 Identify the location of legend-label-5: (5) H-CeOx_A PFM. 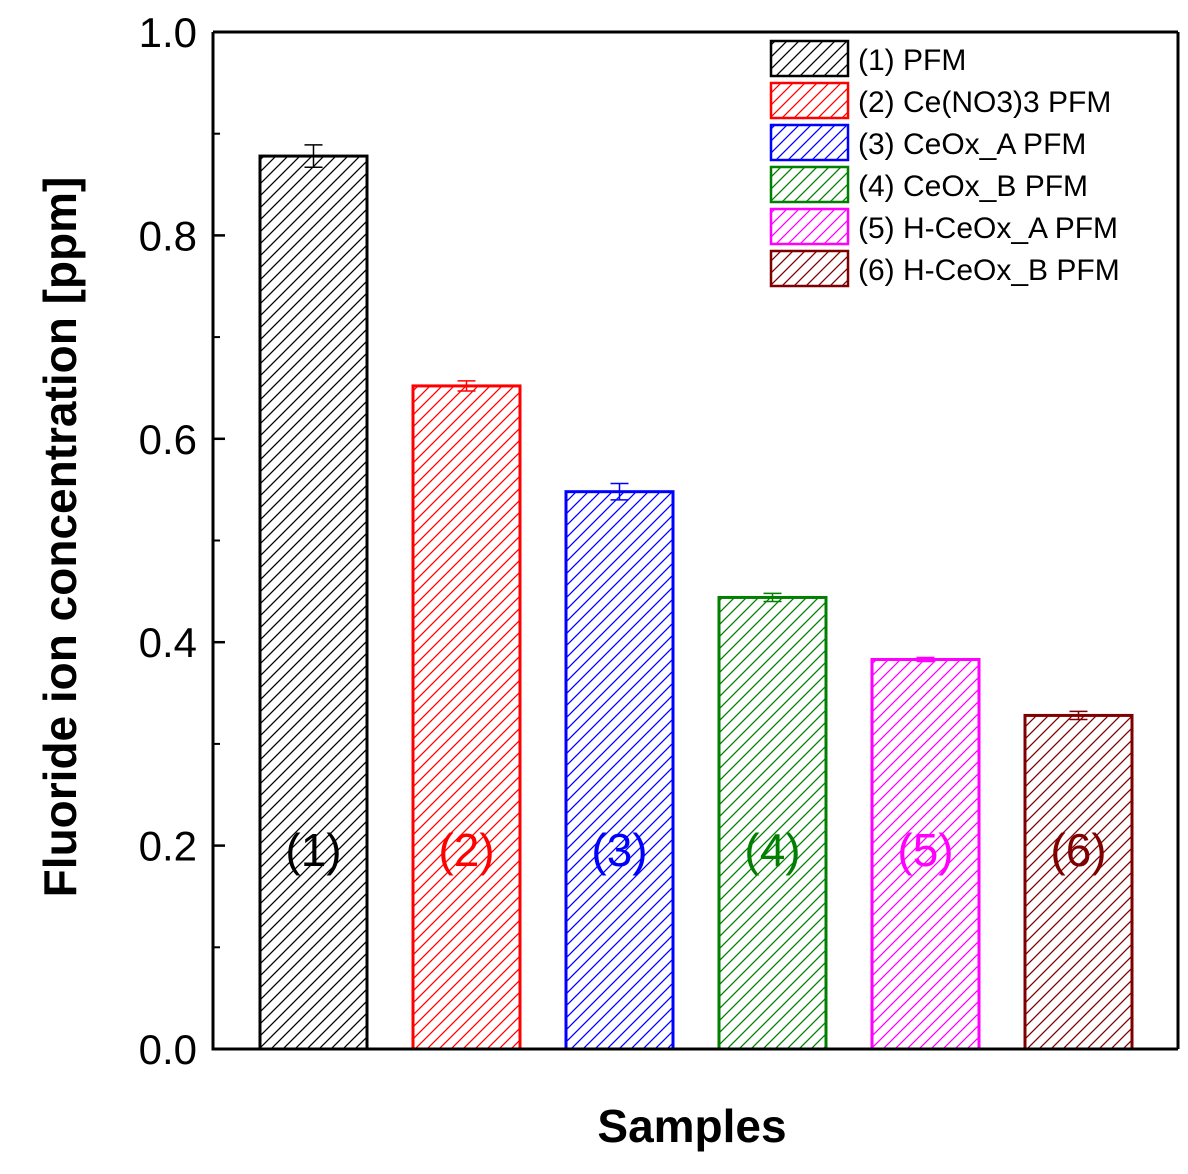
(988, 228).